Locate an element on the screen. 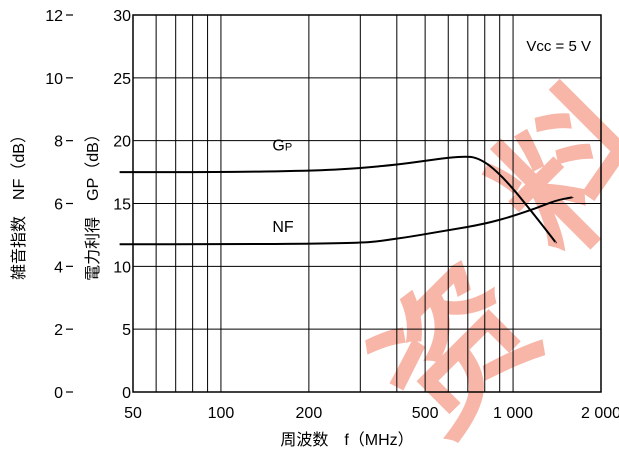  nf-tick-label: 12 is located at coordinates (54, 16).